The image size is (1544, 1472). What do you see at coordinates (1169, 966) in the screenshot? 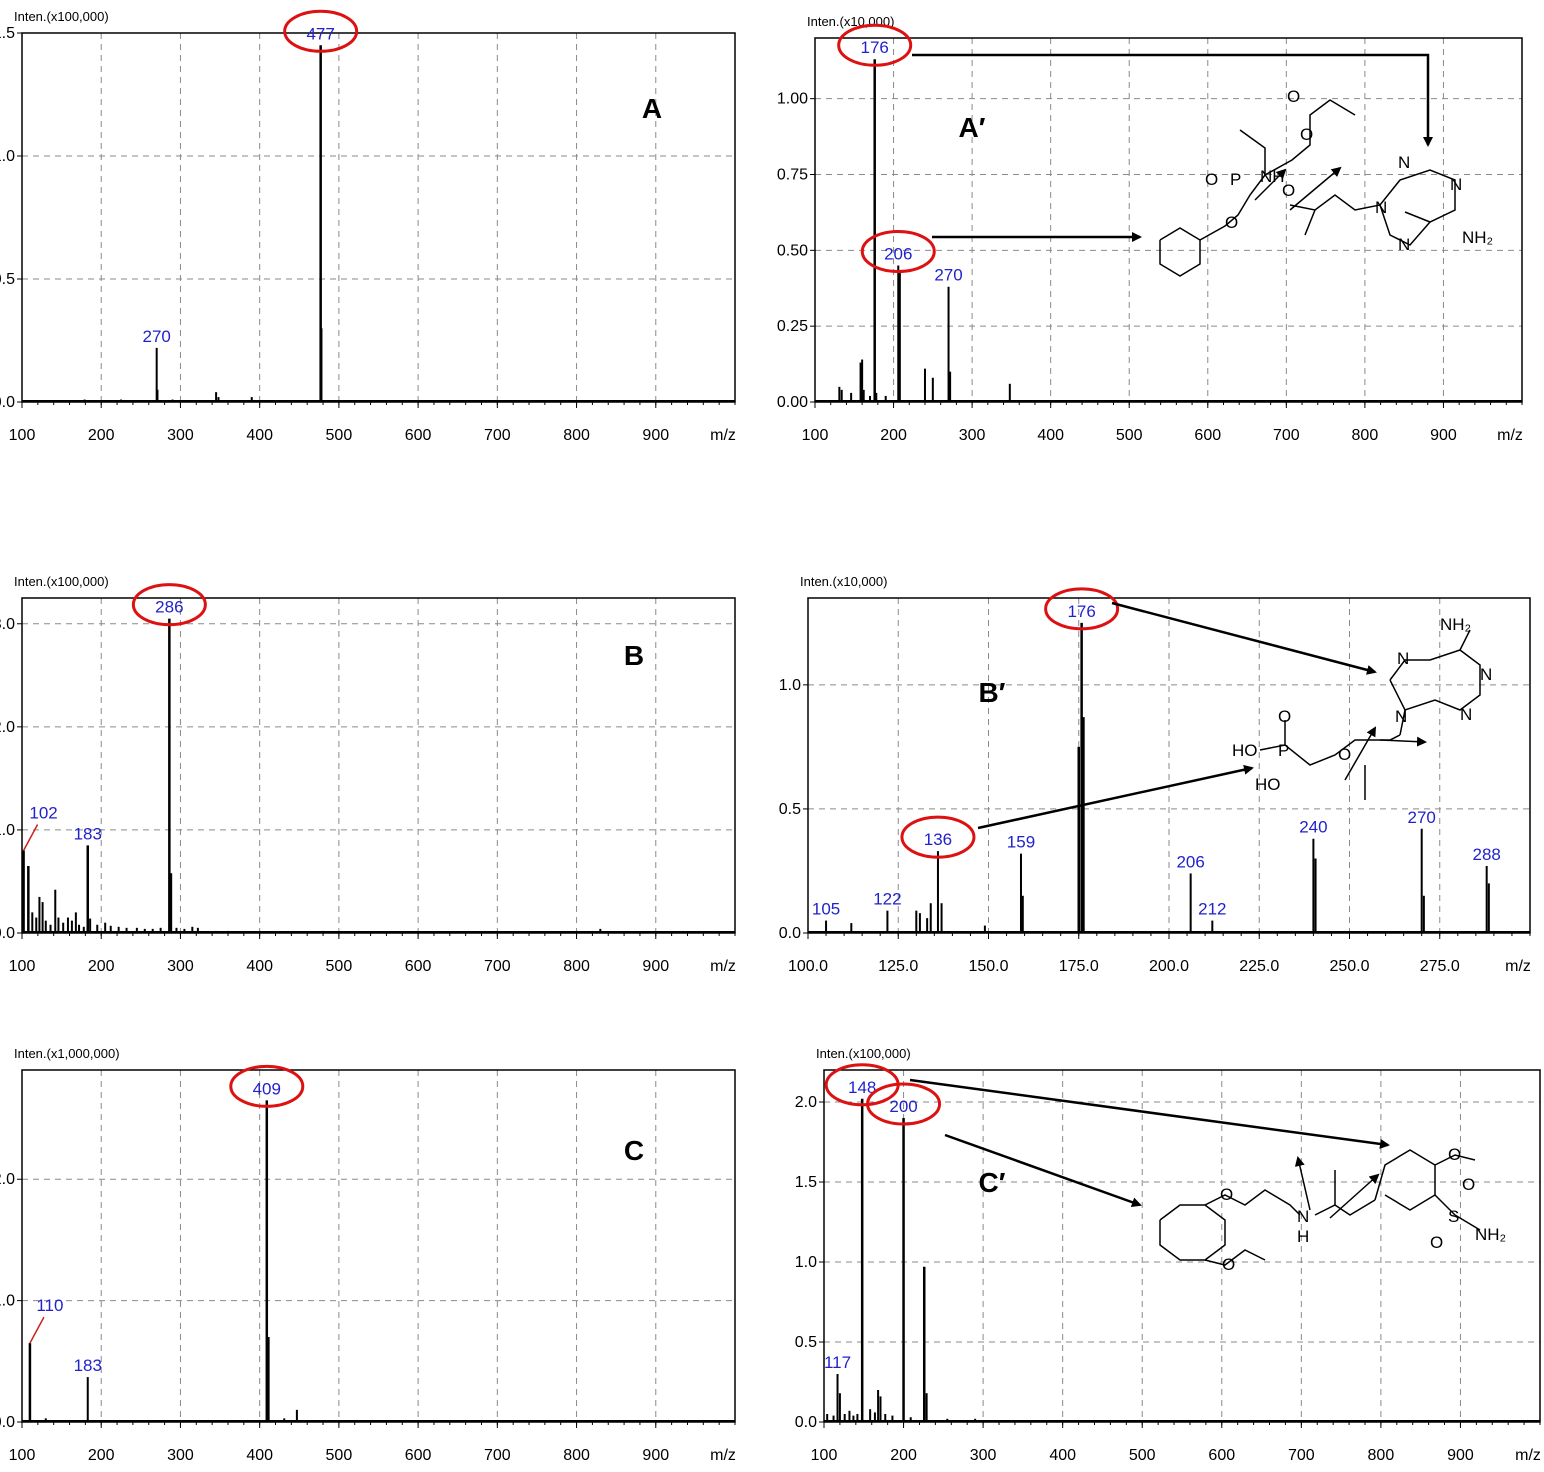
I see `x-tick-label: 200.0` at bounding box center [1169, 966].